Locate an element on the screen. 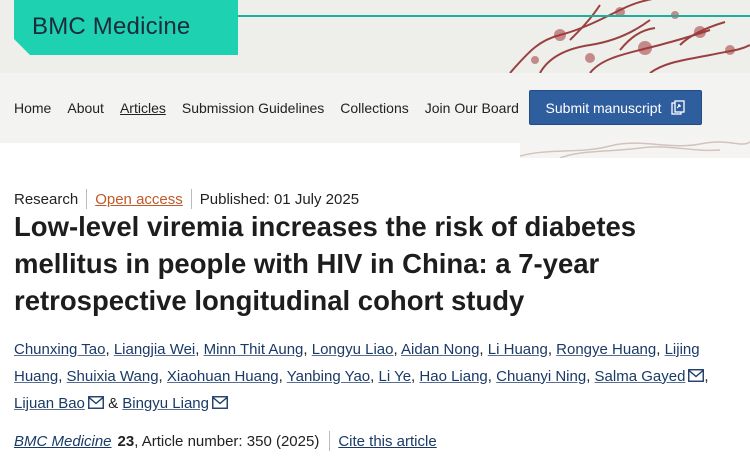 This screenshot has height=469, width=750. author-link: Li Ye is located at coordinates (395, 376).